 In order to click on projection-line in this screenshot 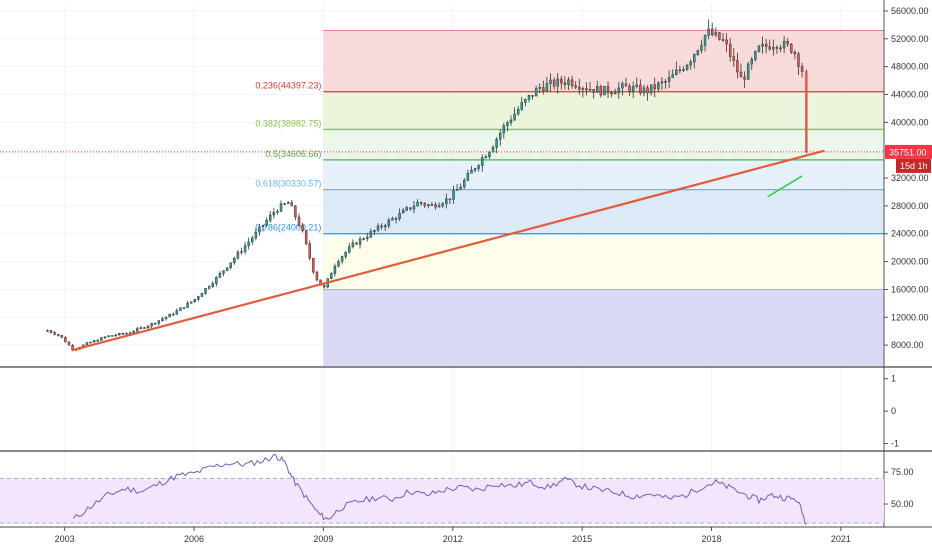, I will do `click(785, 186)`.